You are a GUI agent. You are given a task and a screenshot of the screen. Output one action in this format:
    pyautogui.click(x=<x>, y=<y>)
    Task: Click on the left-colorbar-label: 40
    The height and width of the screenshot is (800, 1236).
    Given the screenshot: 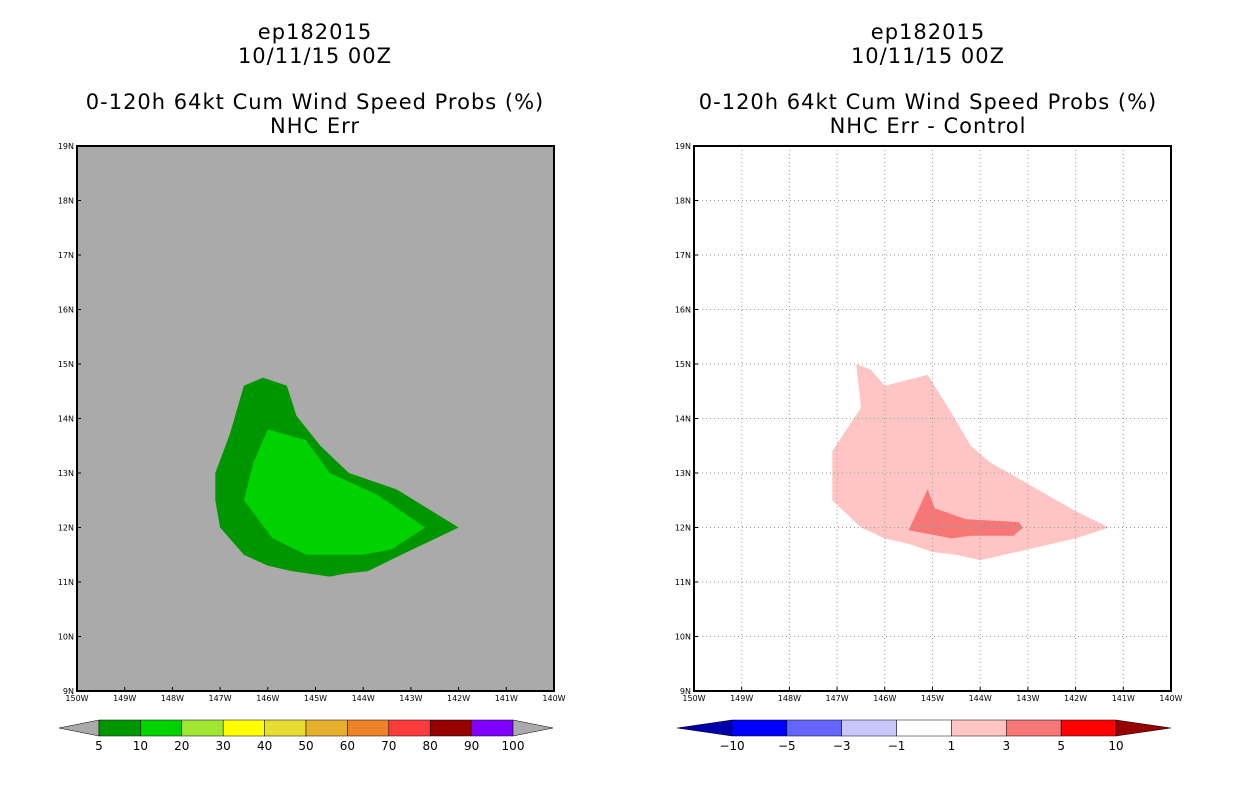 What is the action you would take?
    pyautogui.click(x=264, y=746)
    